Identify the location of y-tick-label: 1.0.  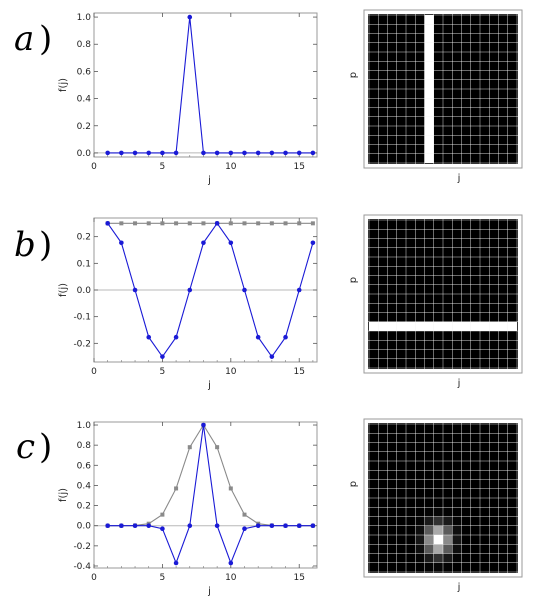
(84, 18).